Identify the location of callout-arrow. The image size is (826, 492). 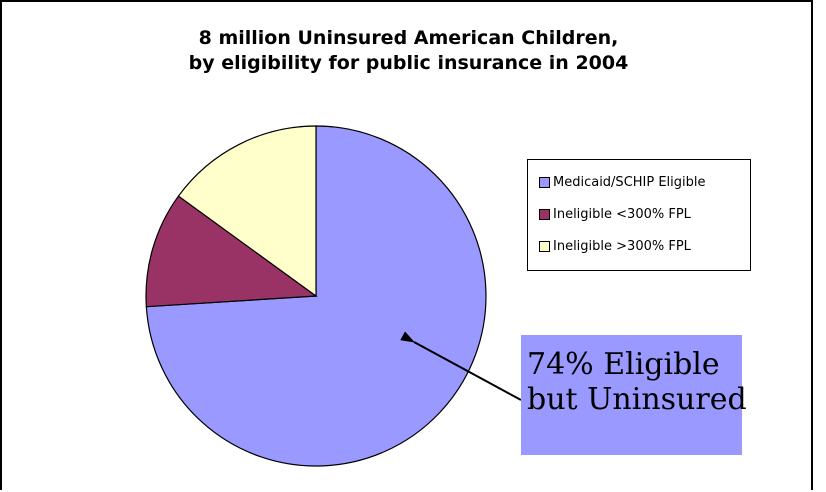
(461, 366).